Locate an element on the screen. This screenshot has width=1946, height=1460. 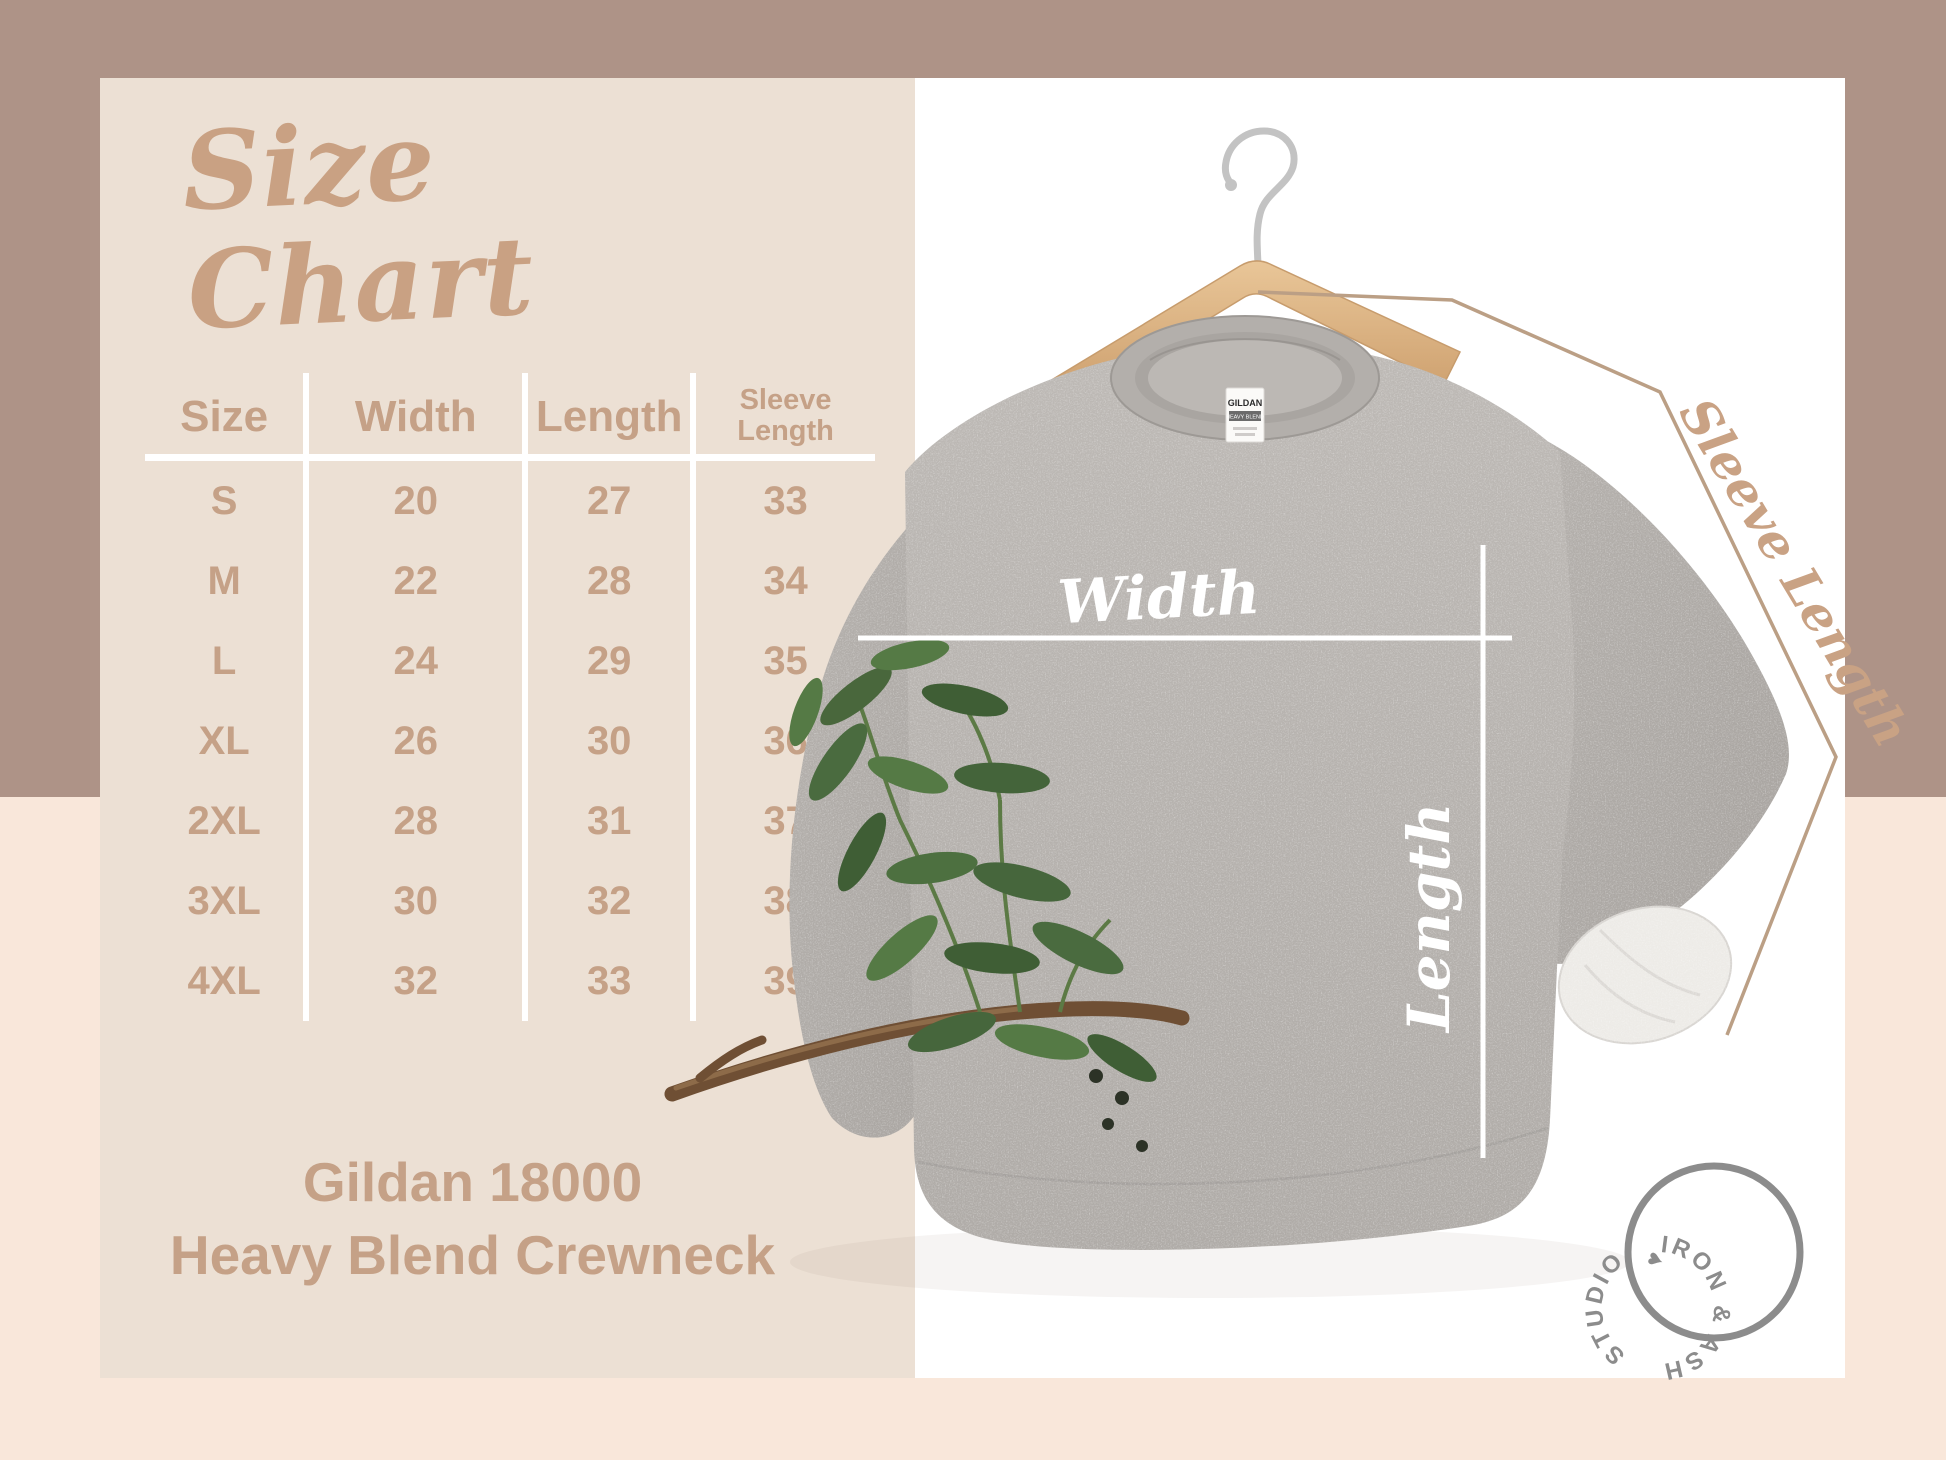
sleeve-length-cell: 34 is located at coordinates (785, 580).